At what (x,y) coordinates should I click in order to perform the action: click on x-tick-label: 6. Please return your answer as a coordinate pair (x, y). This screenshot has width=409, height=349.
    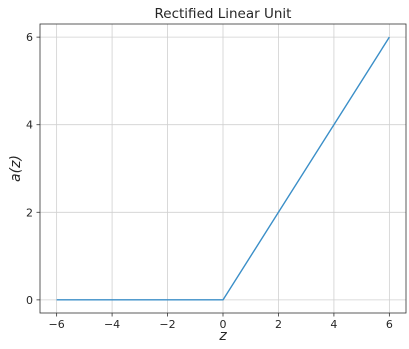
    Looking at the image, I should click on (389, 324).